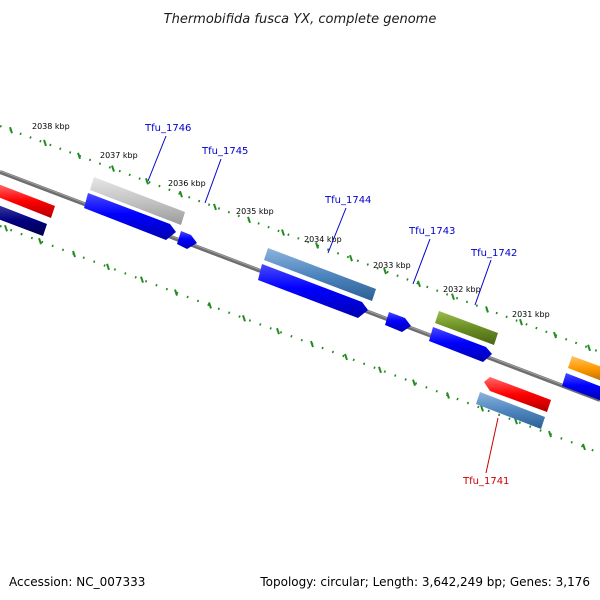 The height and width of the screenshot is (600, 600). I want to click on gene-navy-left, so click(23, 220).